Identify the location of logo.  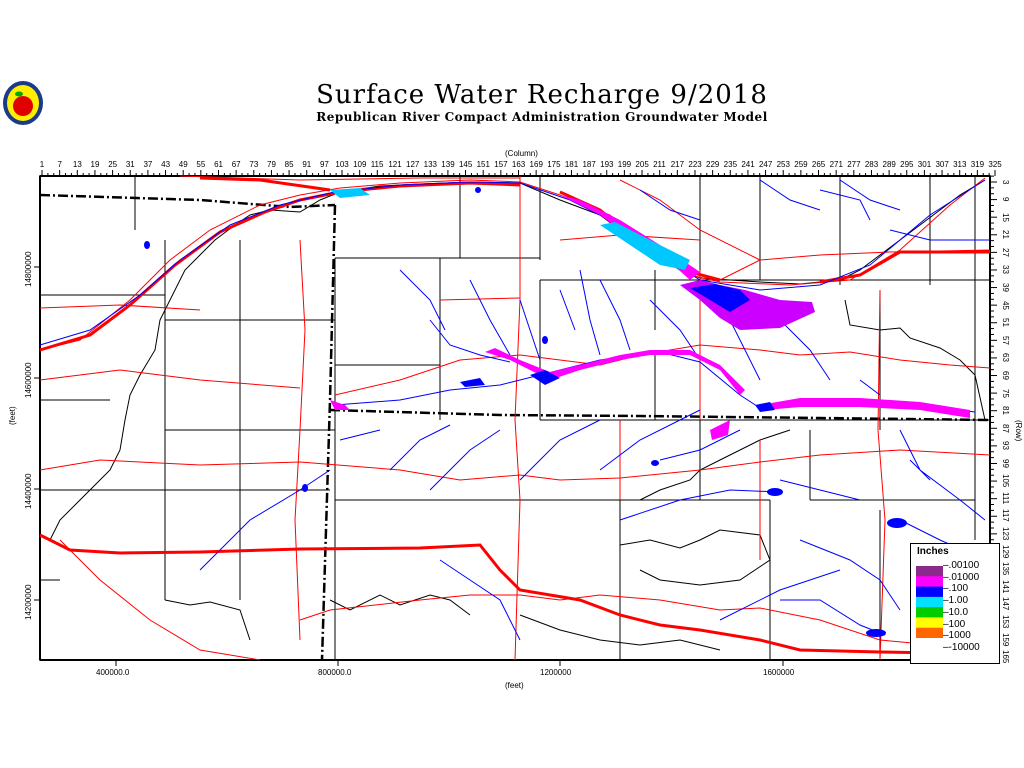
(23, 103).